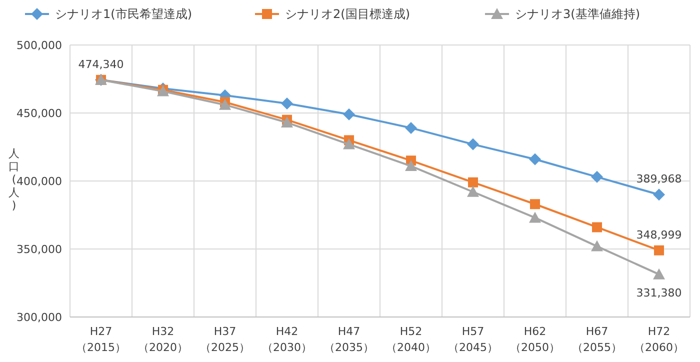  I want to click on x-tick-label: H47 （2035）, so click(349, 339).